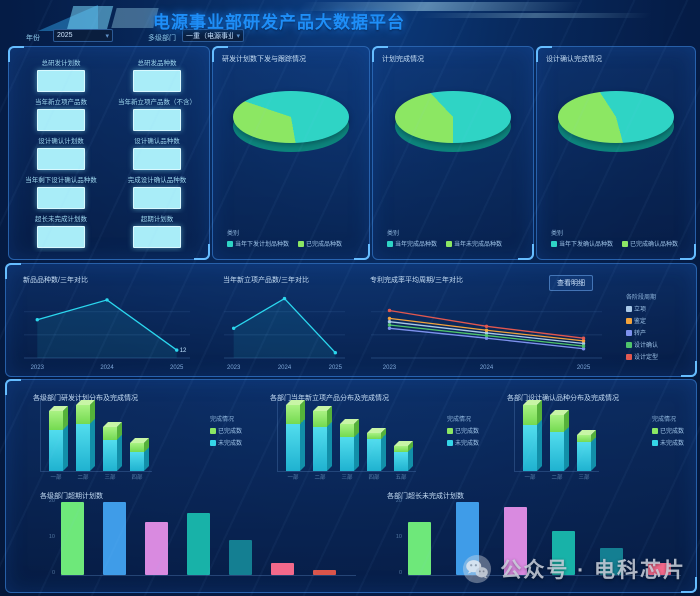 This screenshot has width=700, height=596. What do you see at coordinates (238, 36) in the screenshot?
I see `chevron-down-icon: ▾` at bounding box center [238, 36].